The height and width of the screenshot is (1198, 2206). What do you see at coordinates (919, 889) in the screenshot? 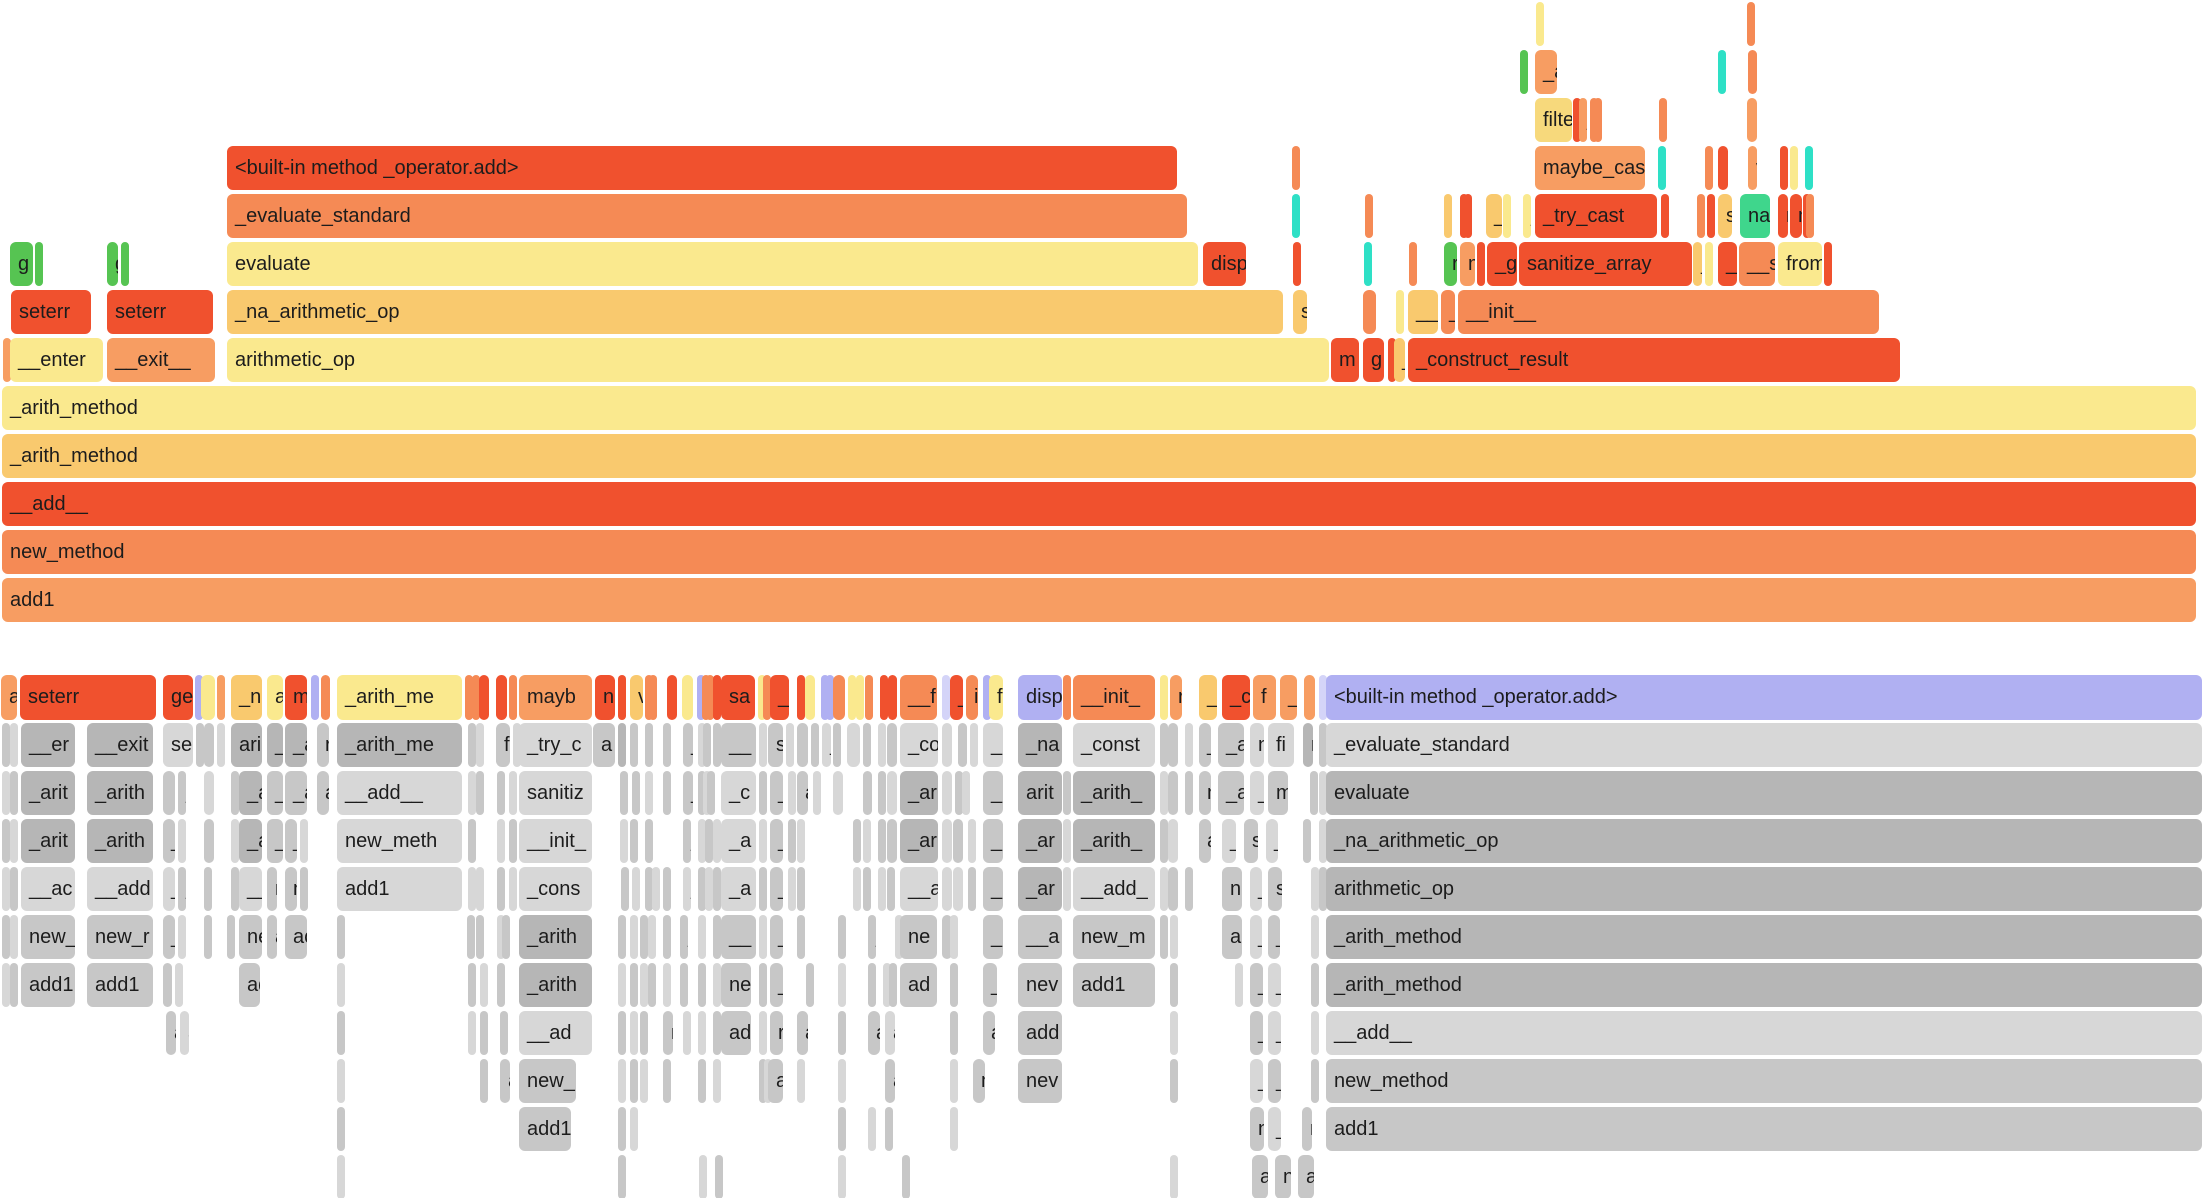
I see `frame-__a: __a` at bounding box center [919, 889].